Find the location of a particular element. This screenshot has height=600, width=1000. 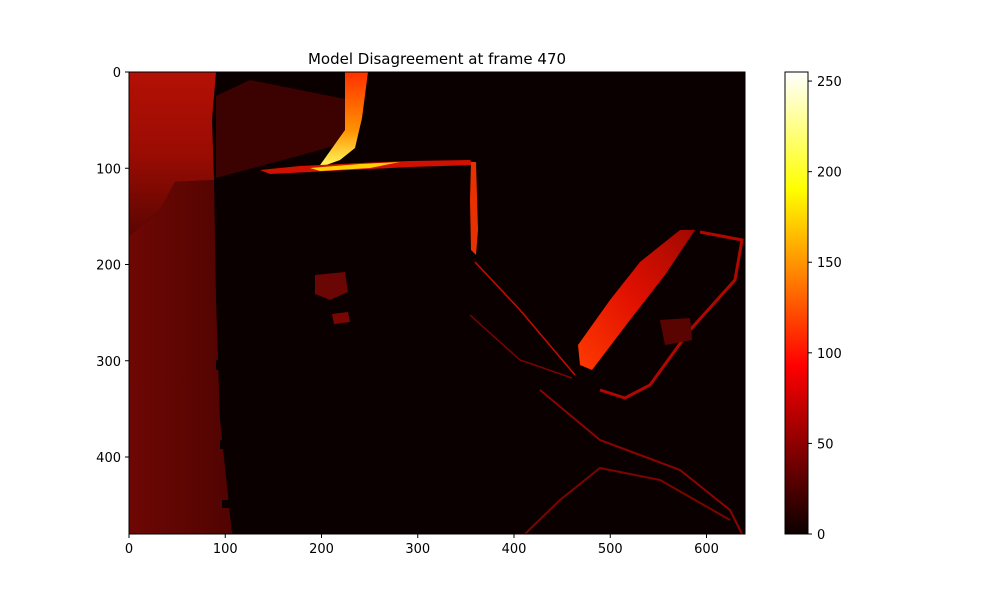

colorbar-tick-label: 150 is located at coordinates (829, 263).